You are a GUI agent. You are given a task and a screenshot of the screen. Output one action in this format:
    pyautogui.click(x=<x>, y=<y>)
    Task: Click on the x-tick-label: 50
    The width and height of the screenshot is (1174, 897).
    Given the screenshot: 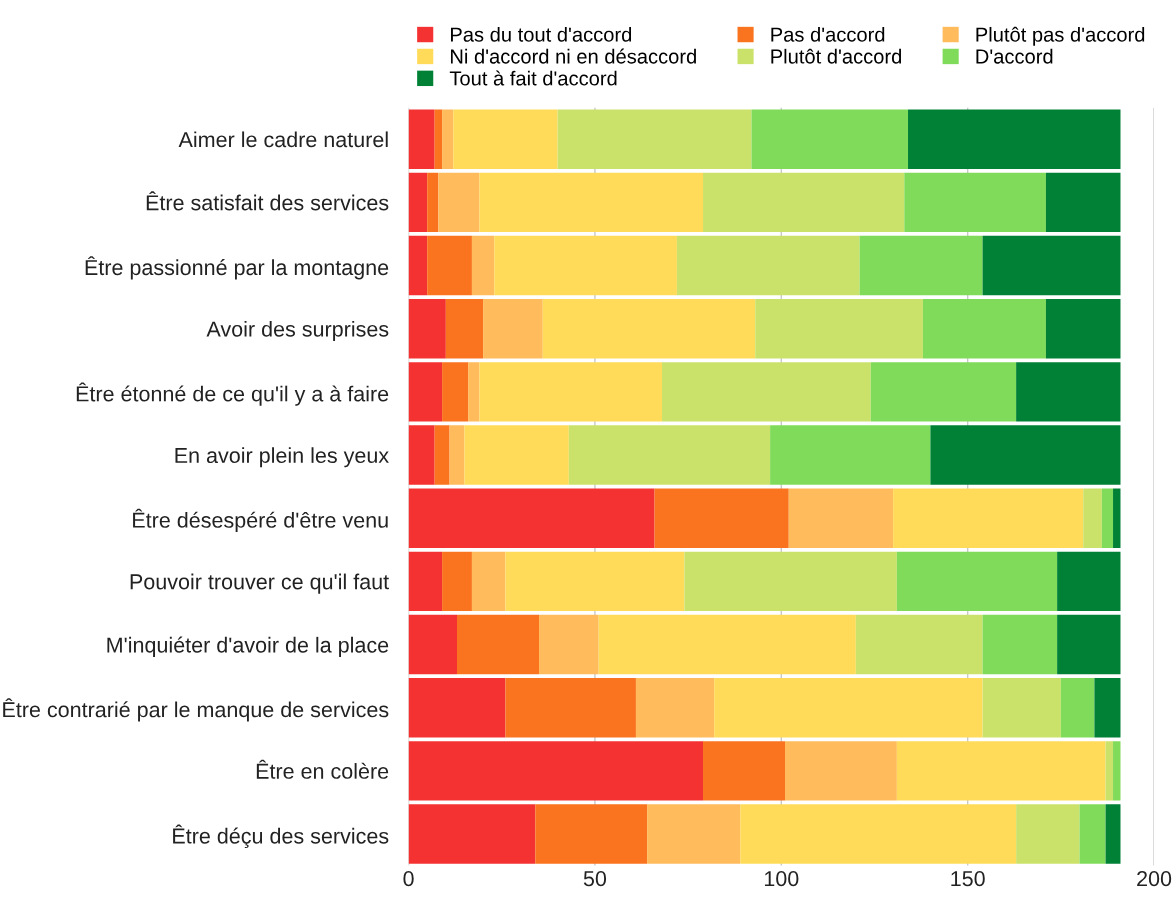 What is the action you would take?
    pyautogui.click(x=595, y=879)
    